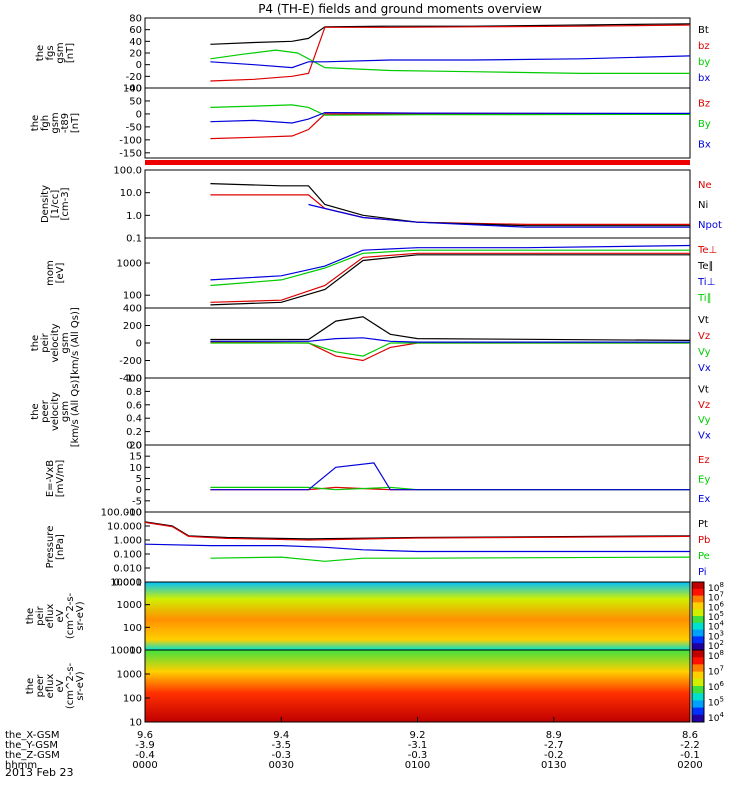 The width and height of the screenshot is (750, 804). I want to click on y-axis-label-line: -t89, so click(65, 123).